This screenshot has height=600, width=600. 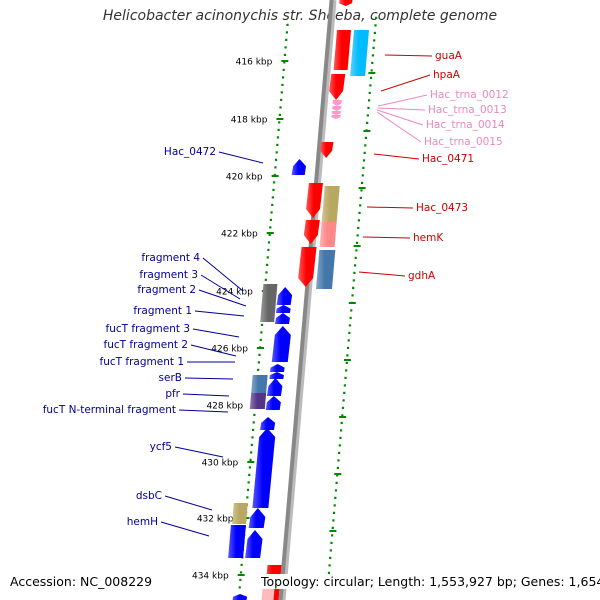 What do you see at coordinates (448, 159) in the screenshot?
I see `feature-label-Hac_0471: Hac_0471` at bounding box center [448, 159].